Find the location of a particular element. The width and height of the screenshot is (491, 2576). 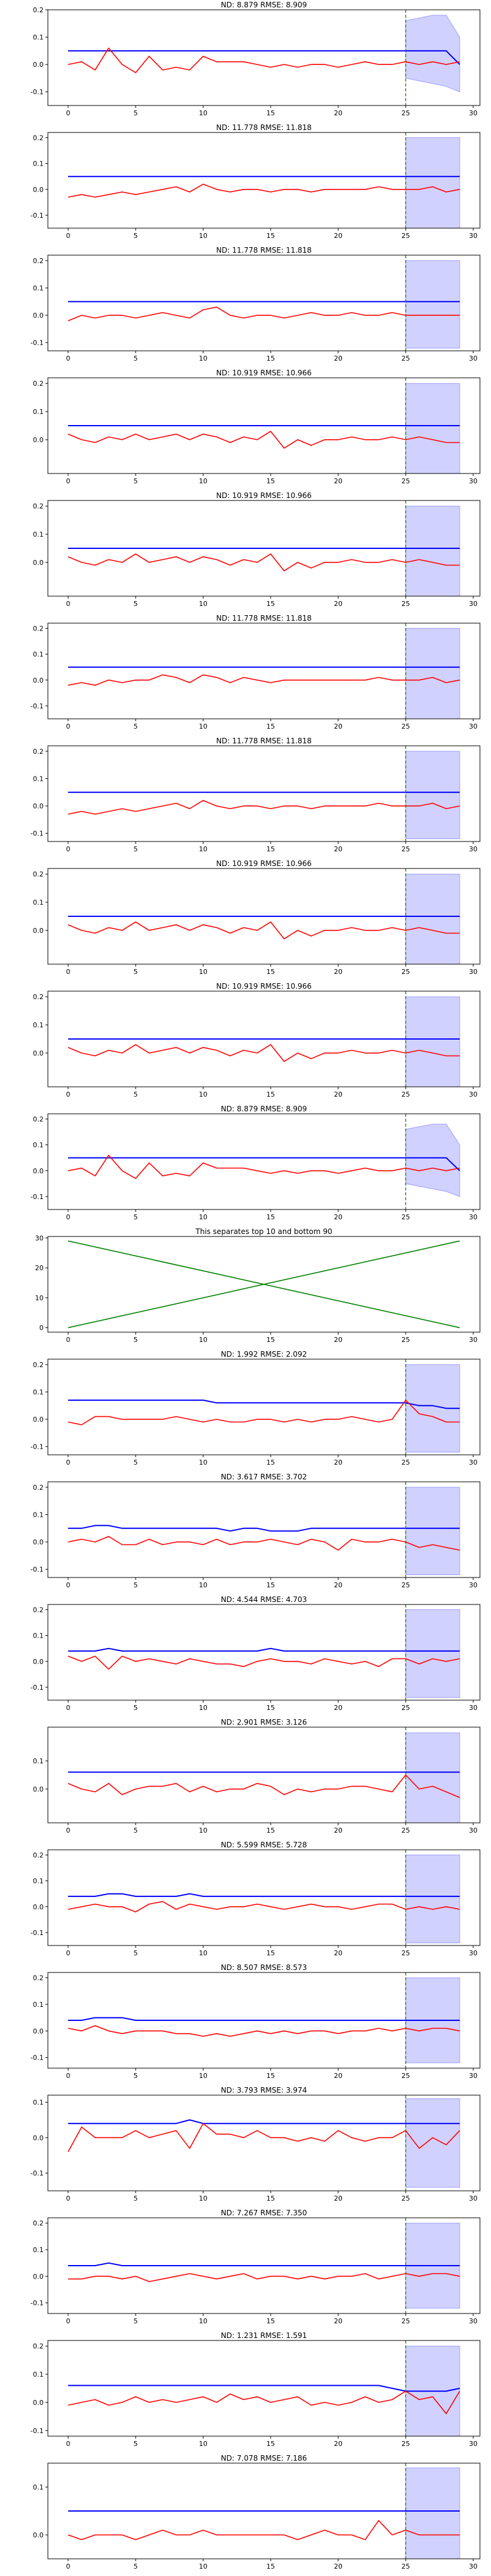

chart-14-prediction-interval is located at coordinates (433, 1653).